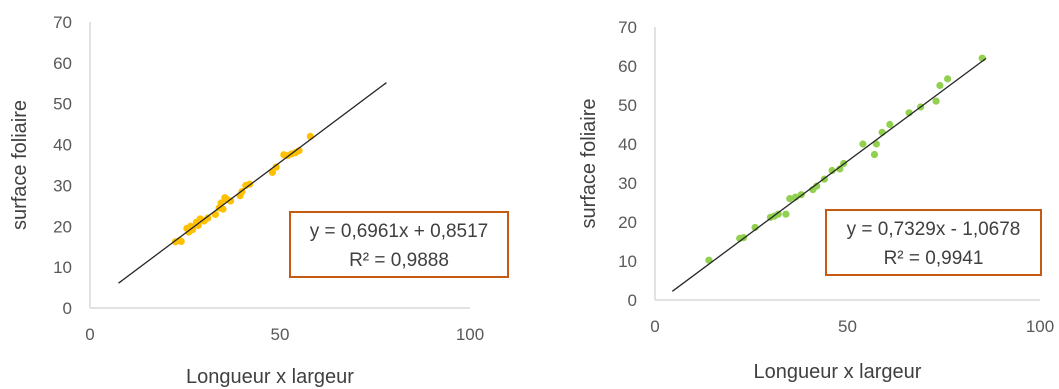 The height and width of the screenshot is (389, 1059). I want to click on left-x-tick-0: 0, so click(89, 334).